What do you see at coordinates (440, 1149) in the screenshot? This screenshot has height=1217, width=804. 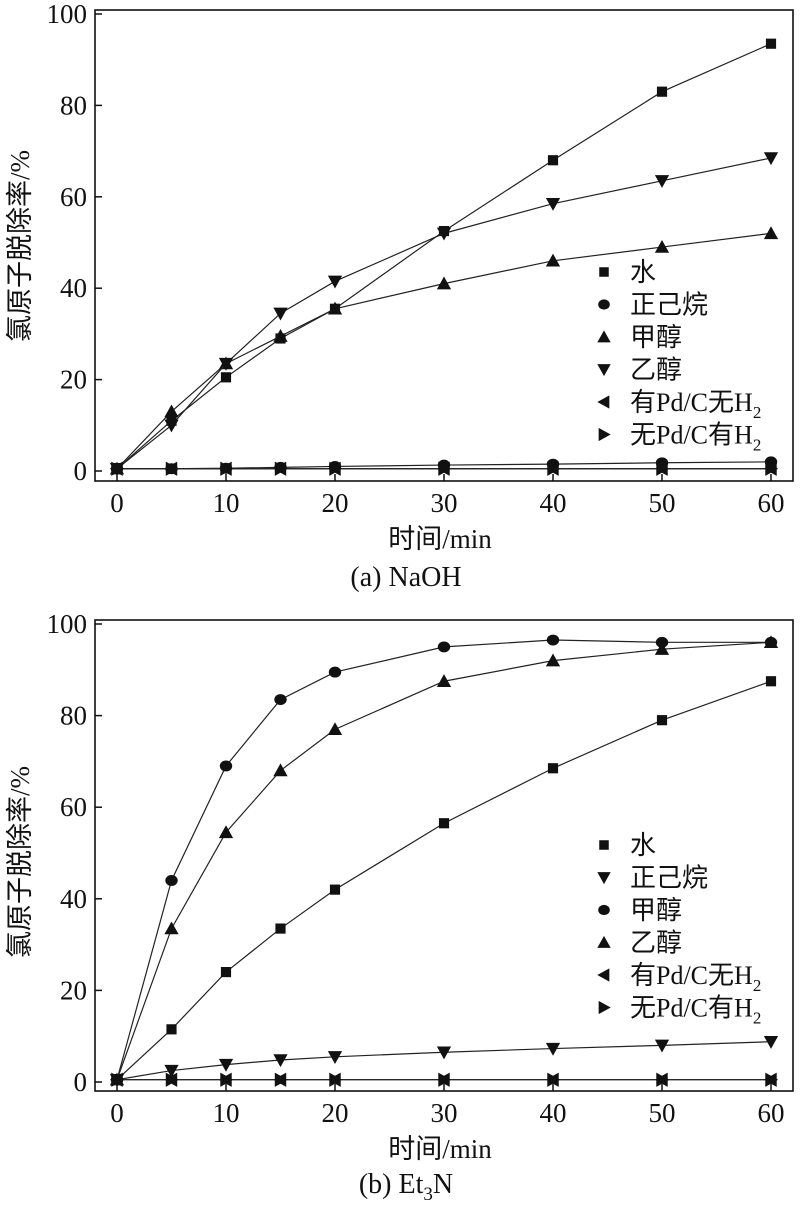 I see `x-axis-label: 时间/min` at bounding box center [440, 1149].